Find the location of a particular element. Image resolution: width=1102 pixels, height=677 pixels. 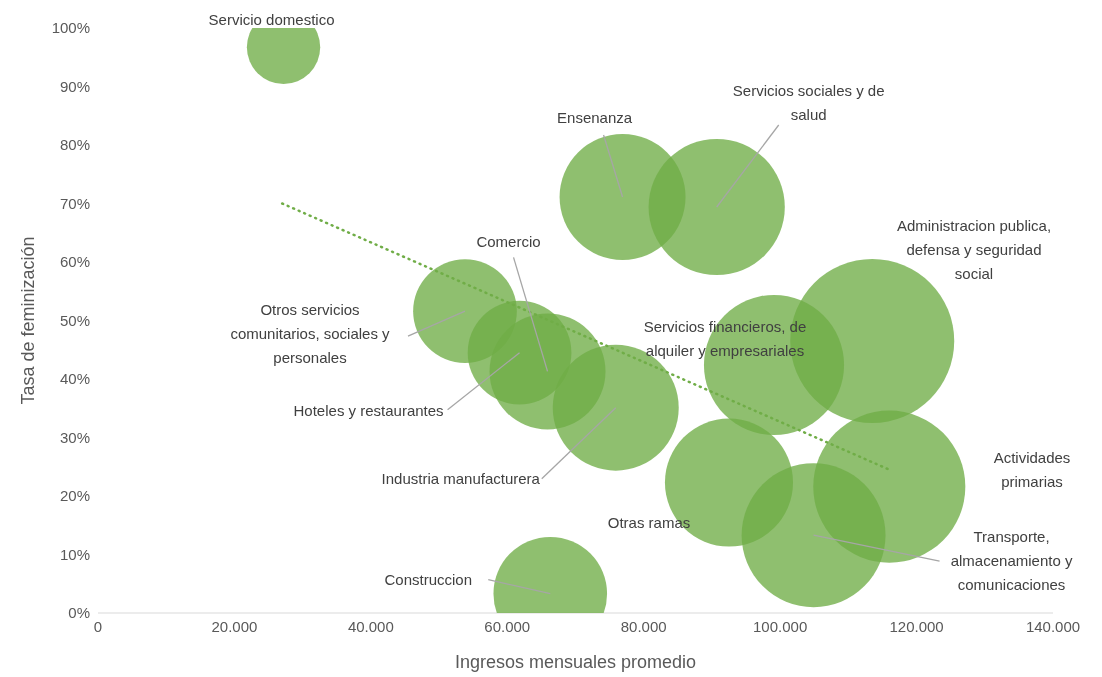

x-tick-label: 80.000 is located at coordinates (643, 626).